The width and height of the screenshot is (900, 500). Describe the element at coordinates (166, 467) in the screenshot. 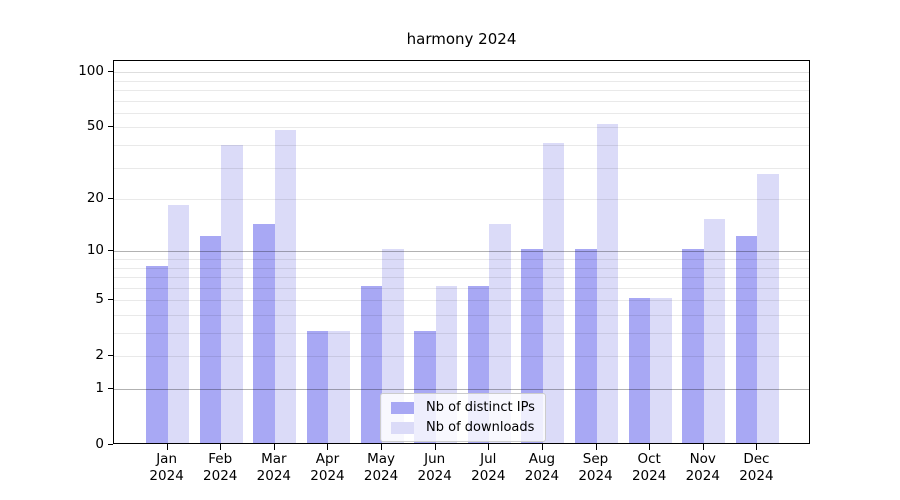

I see `x-tick-label-jan: Jan 2024` at that location.